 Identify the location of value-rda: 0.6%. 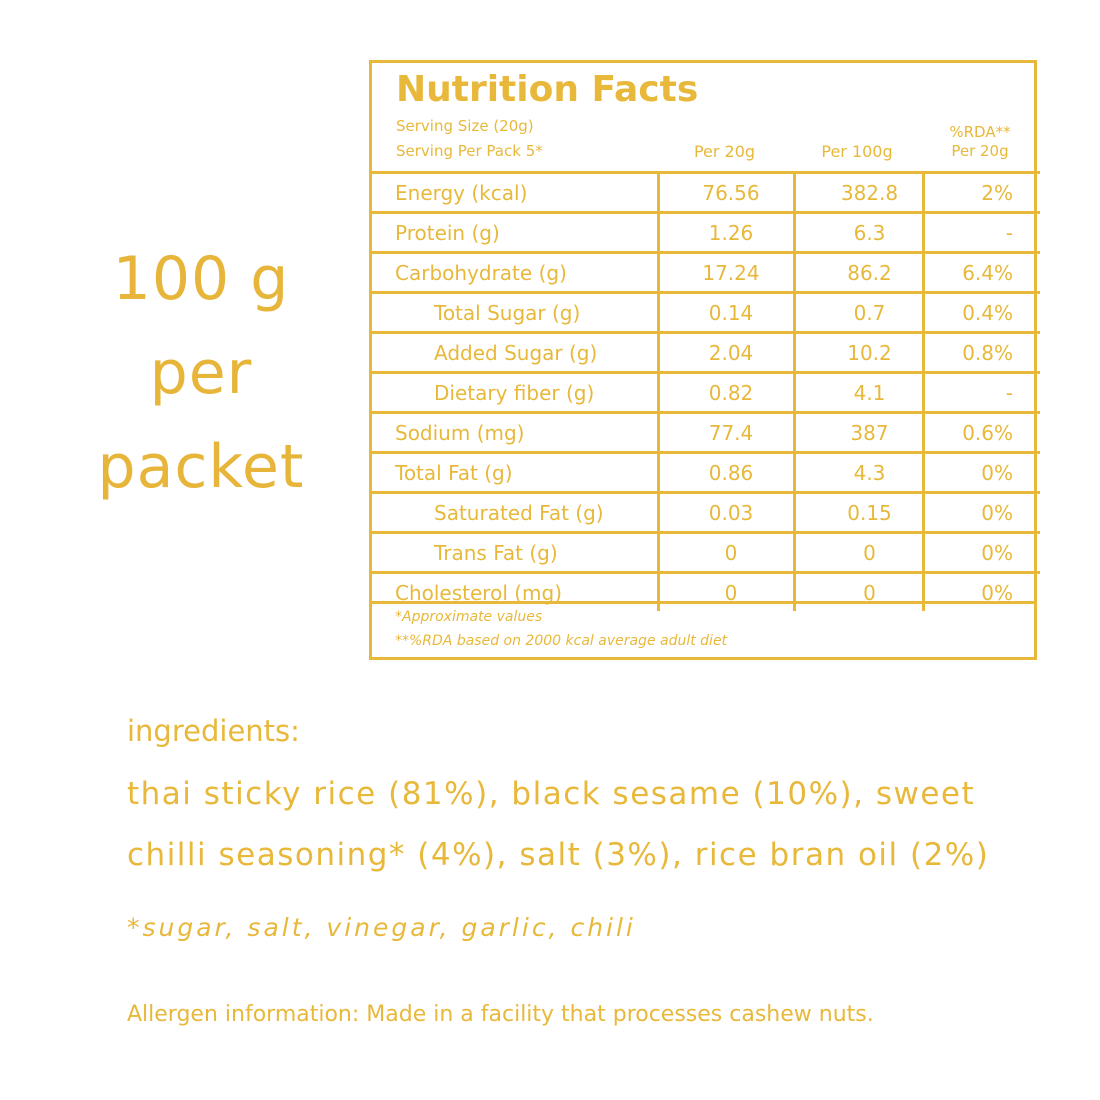
(980, 432).